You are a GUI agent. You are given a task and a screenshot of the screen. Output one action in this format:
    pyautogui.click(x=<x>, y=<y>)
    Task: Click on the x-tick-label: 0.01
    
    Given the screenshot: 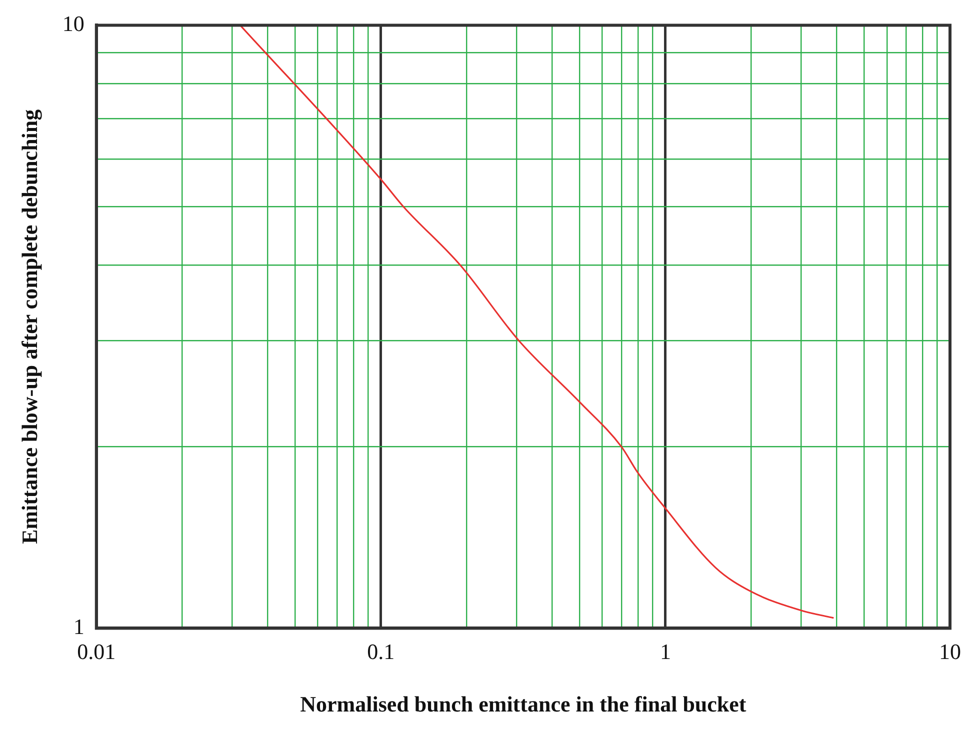 What is the action you would take?
    pyautogui.click(x=96, y=651)
    